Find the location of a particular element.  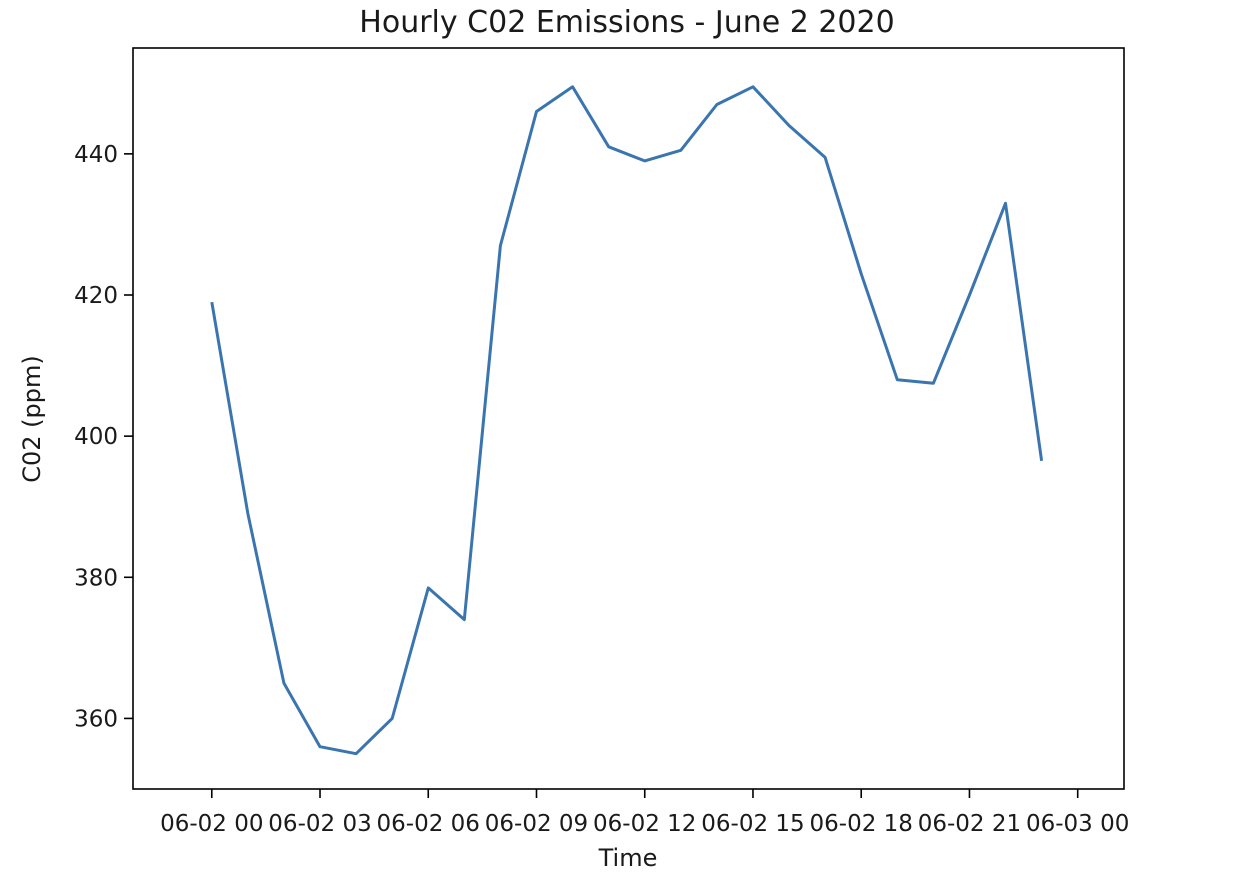

y-tick-label: 380 is located at coordinates (96, 578).